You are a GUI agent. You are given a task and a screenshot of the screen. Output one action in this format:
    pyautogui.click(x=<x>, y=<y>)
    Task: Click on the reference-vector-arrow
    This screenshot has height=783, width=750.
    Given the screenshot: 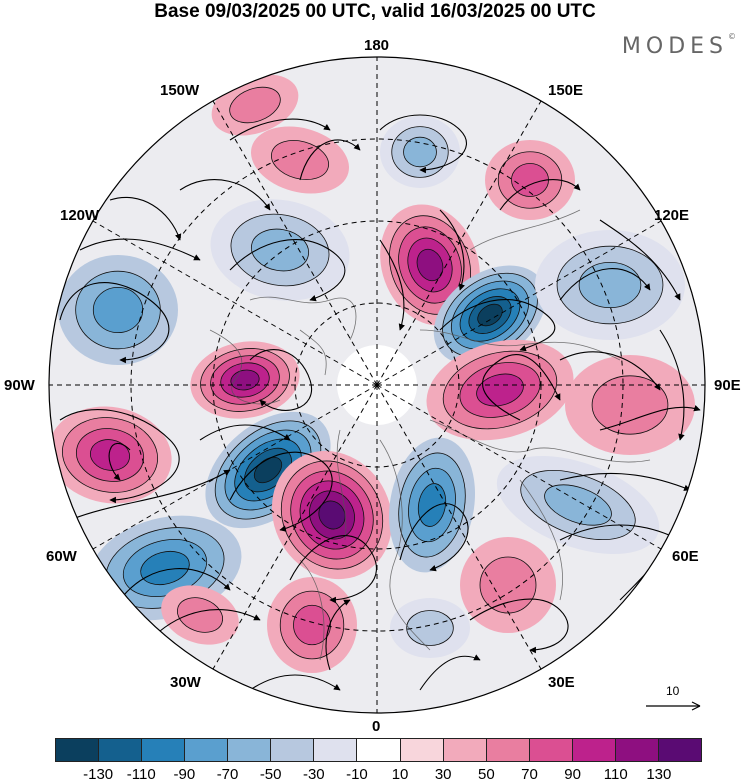 What is the action you would take?
    pyautogui.click(x=673, y=706)
    